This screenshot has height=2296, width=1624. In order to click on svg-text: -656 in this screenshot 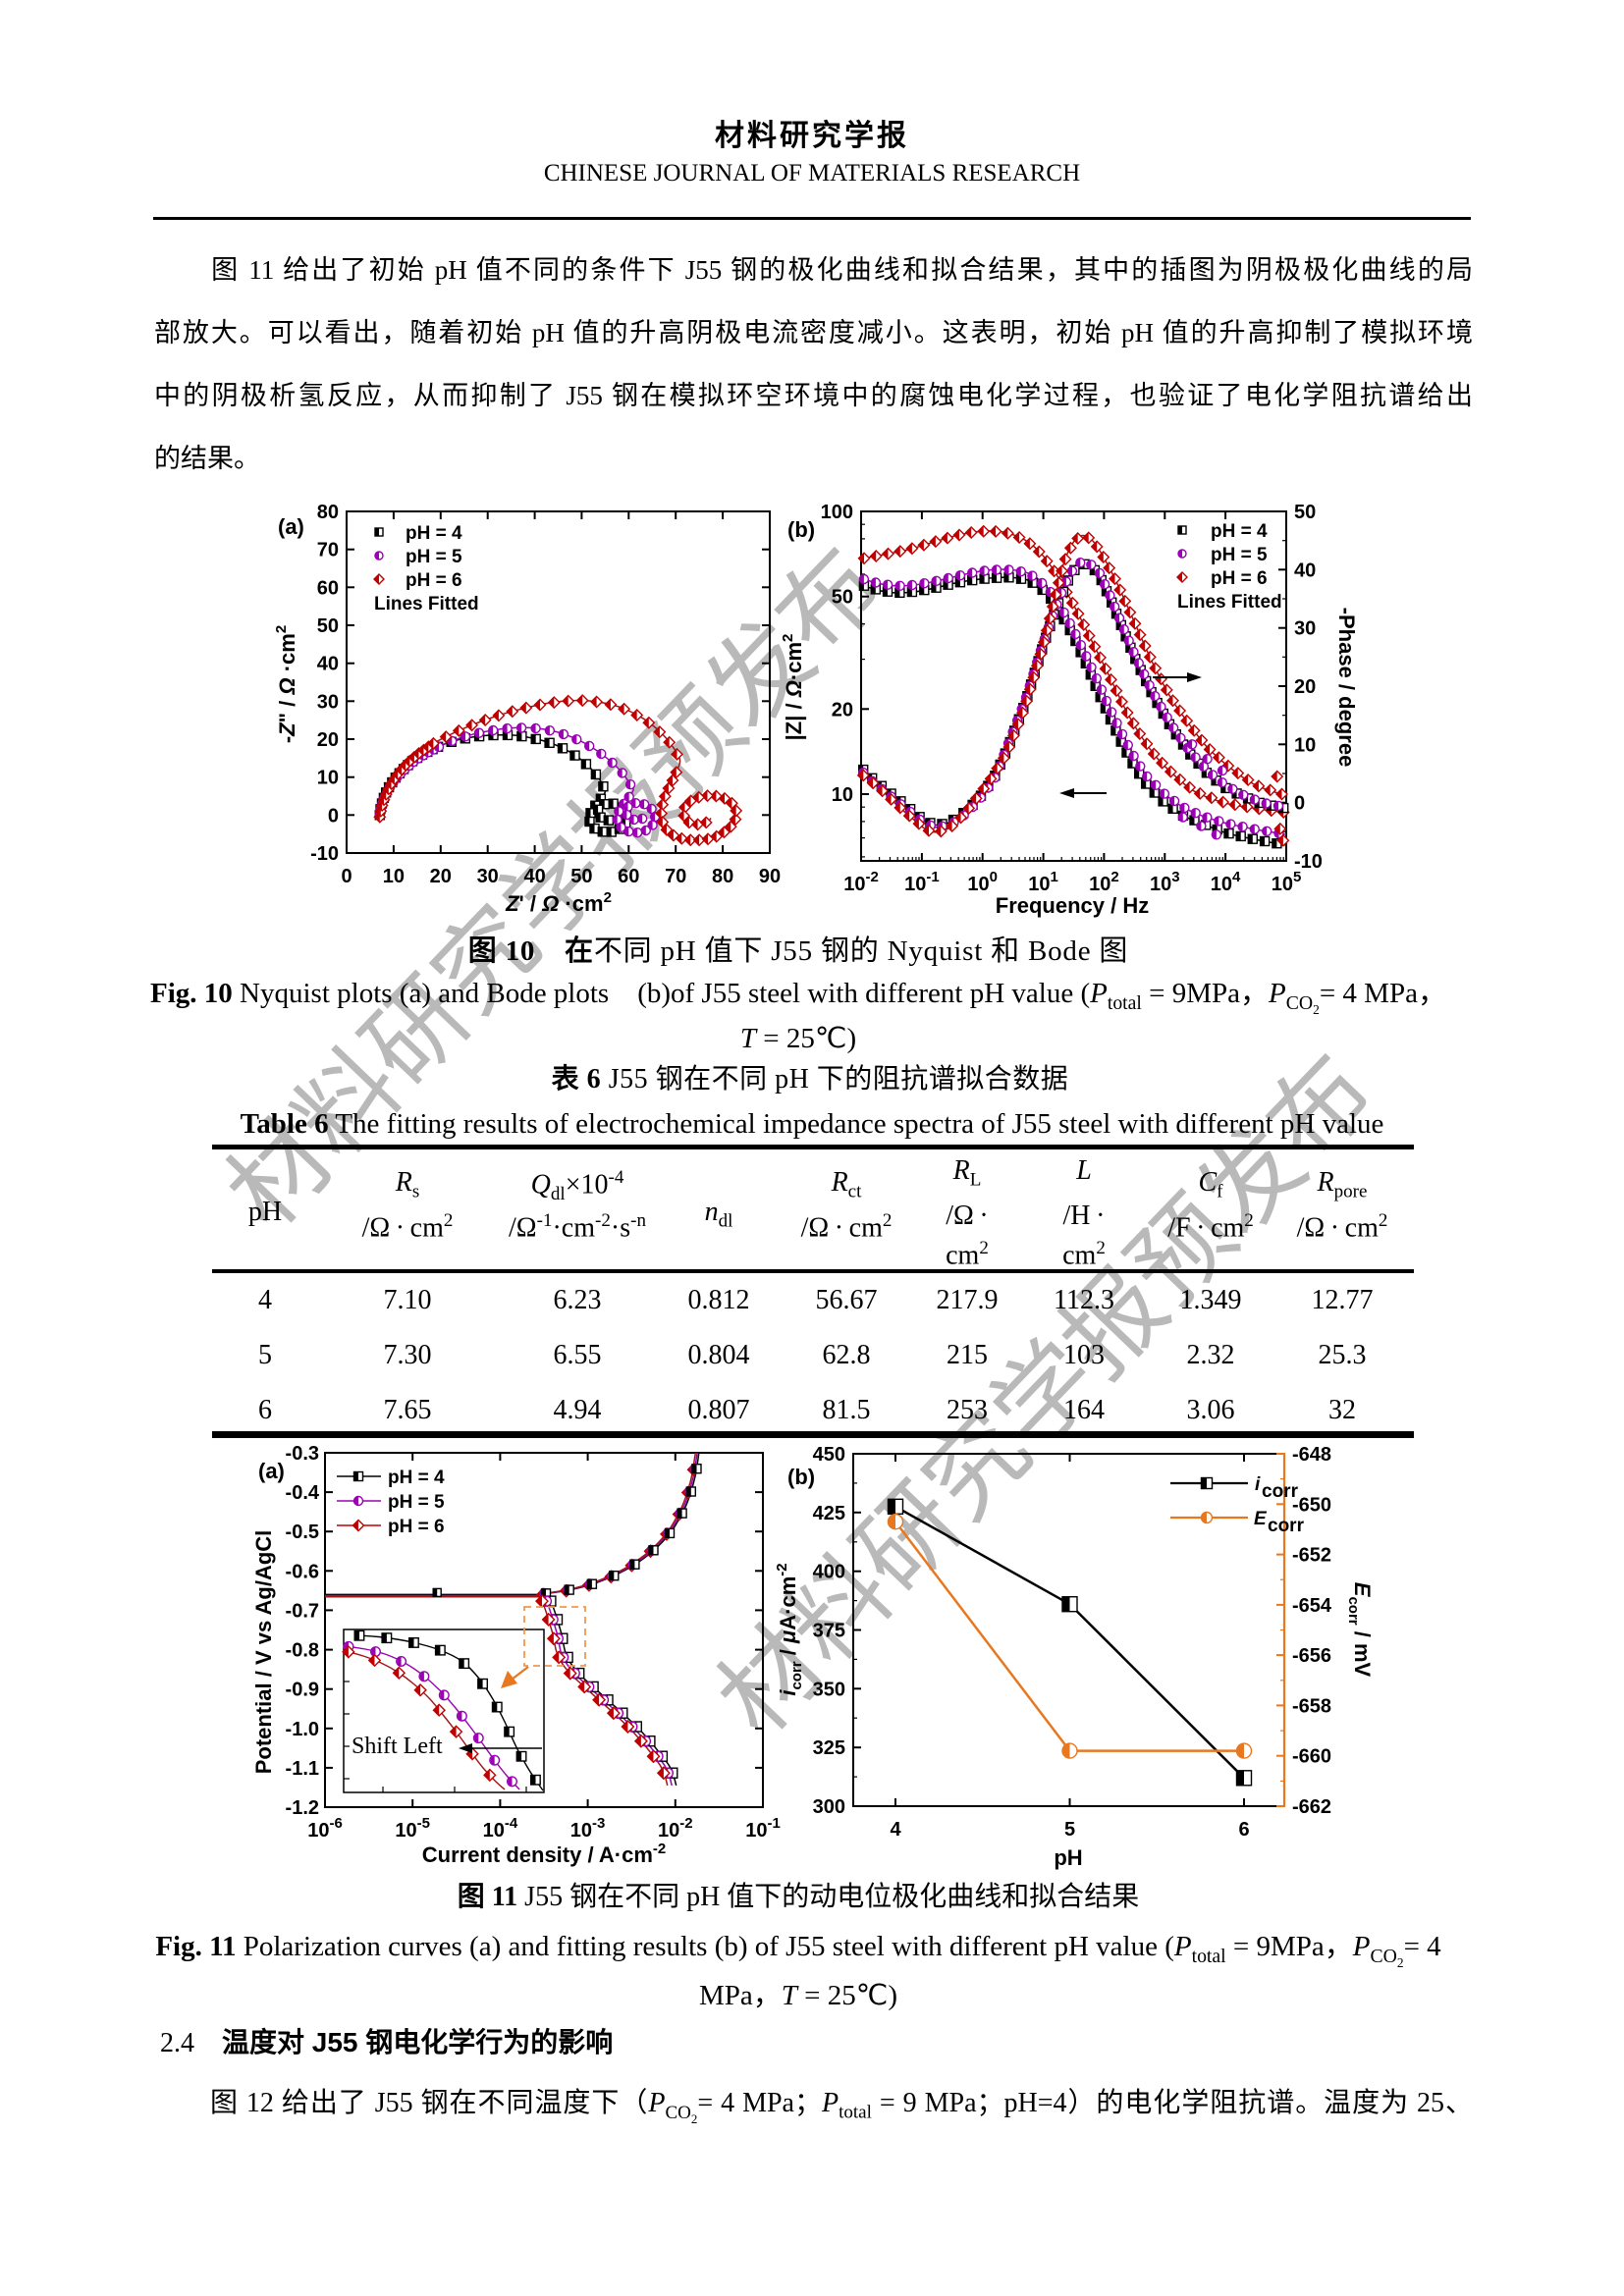, I will do `click(1311, 1656)`.